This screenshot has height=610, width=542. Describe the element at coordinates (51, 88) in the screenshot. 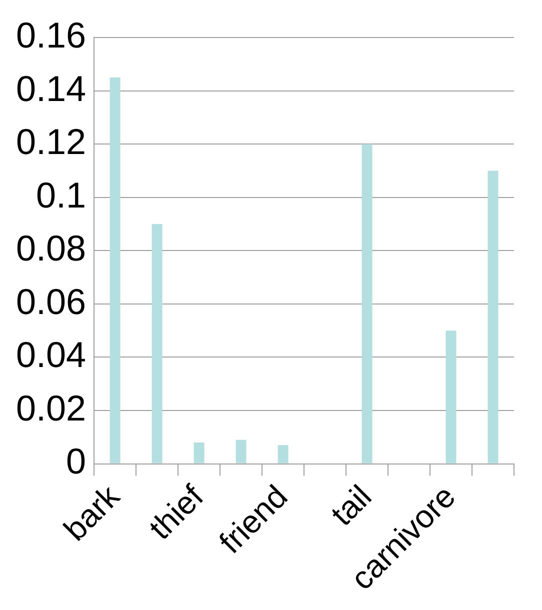

I see `y-tick-label: 0.14` at that location.